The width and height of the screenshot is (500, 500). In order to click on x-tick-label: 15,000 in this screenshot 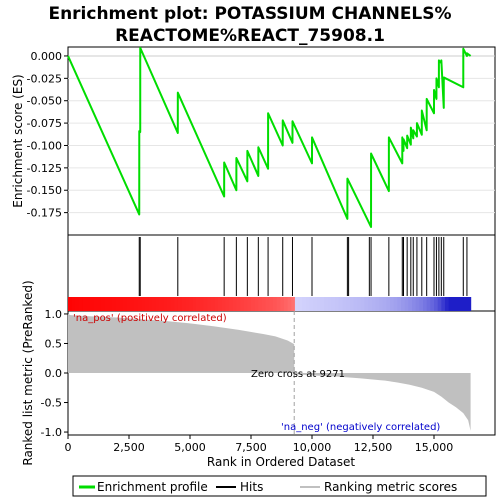, I will do `click(434, 447)`.